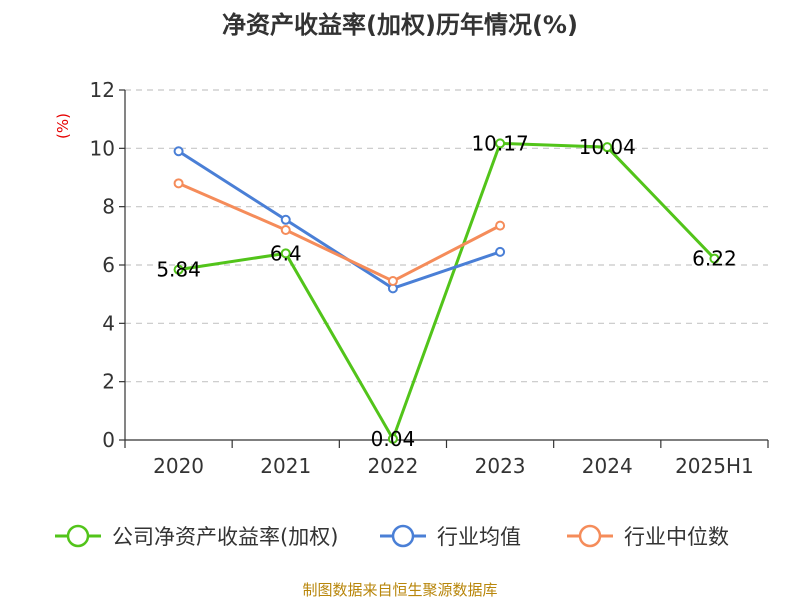 This screenshot has width=800, height=604. I want to click on y-tick-label: 2, so click(108, 382).